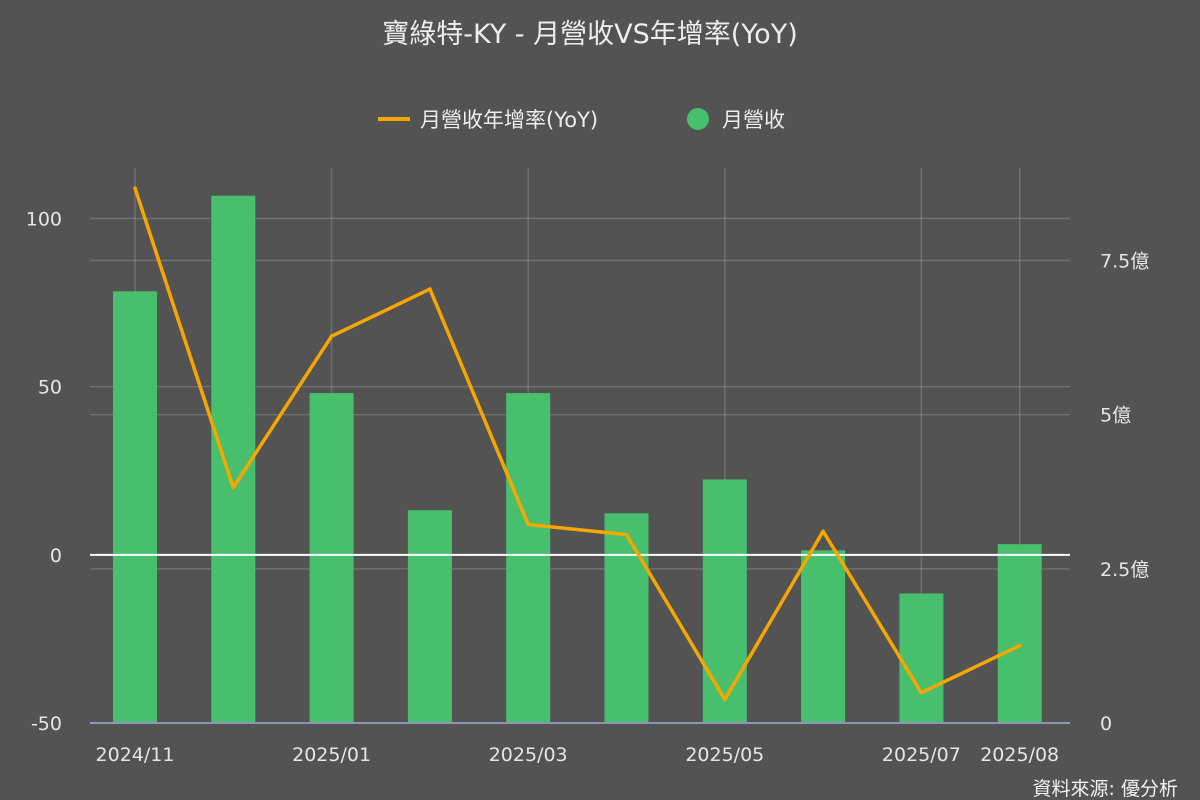 The height and width of the screenshot is (800, 1200). I want to click on y-left-tick-label: -50, so click(46, 724).